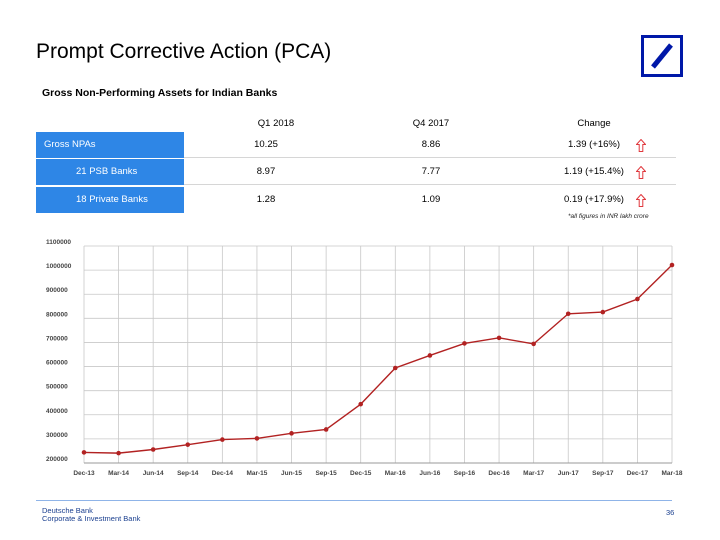 The height and width of the screenshot is (540, 720). Describe the element at coordinates (110, 200) in the screenshot. I see `row-label: 18 Private Banks` at that location.